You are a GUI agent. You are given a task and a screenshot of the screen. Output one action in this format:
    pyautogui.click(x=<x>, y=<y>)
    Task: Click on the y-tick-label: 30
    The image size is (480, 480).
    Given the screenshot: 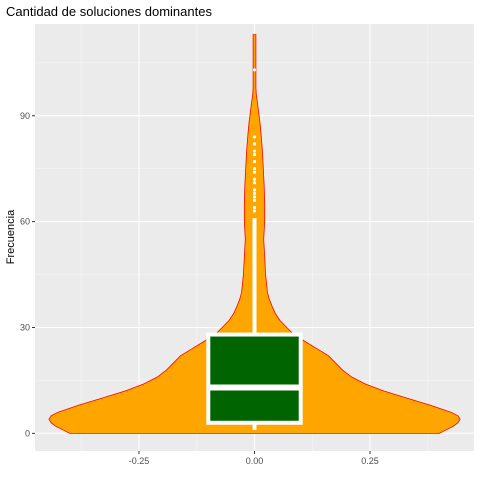 What is the action you would take?
    pyautogui.click(x=25, y=327)
    